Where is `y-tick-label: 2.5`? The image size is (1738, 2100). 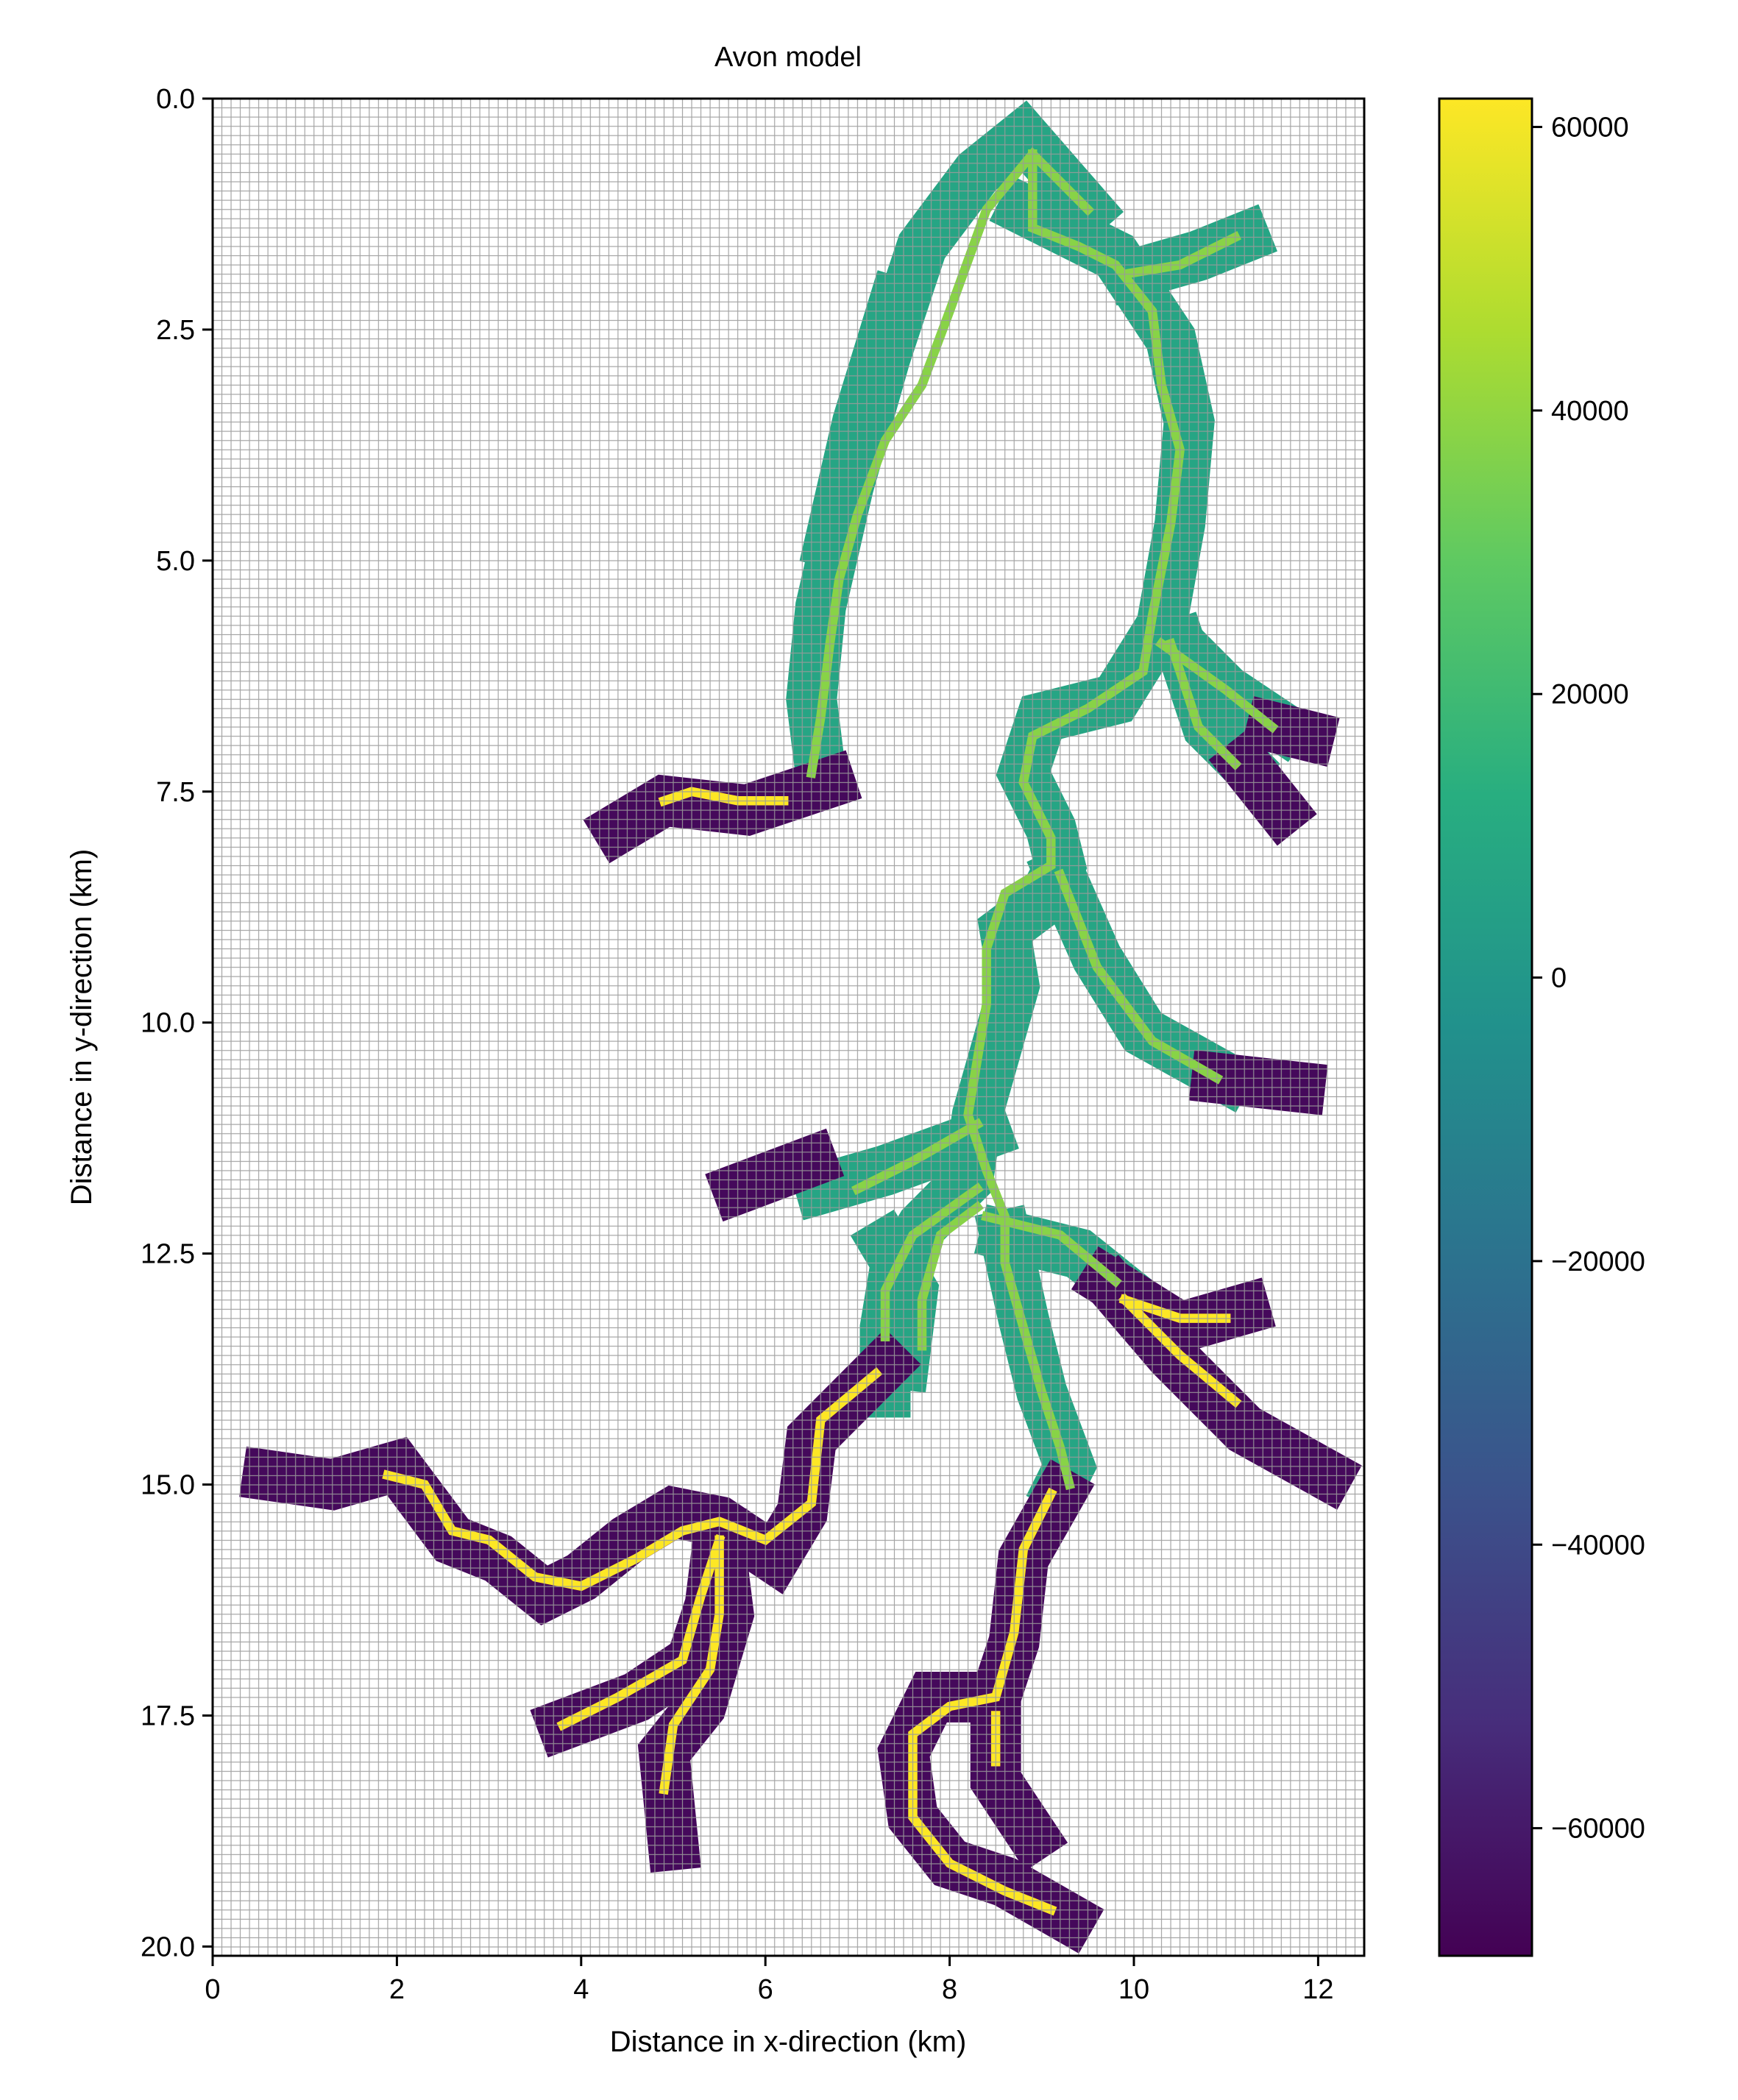
y-tick-label: 2.5 is located at coordinates (175, 331).